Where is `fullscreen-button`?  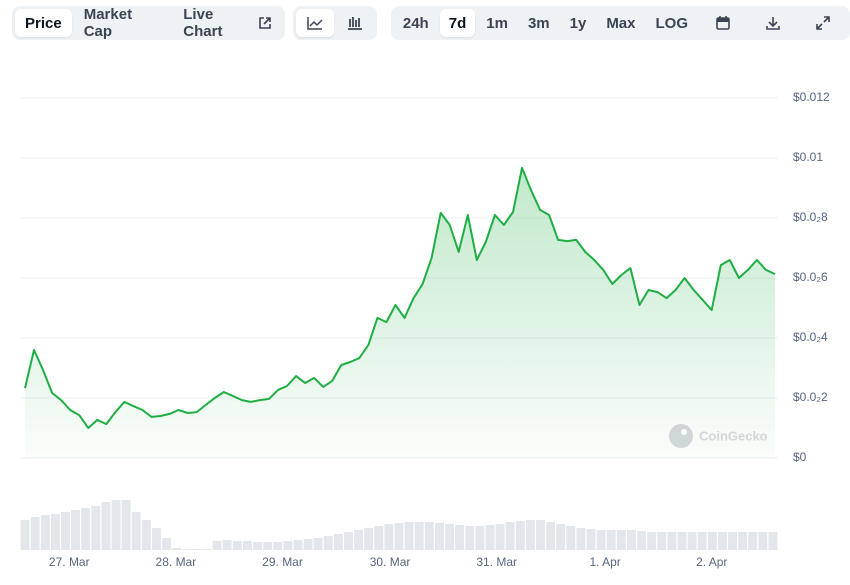
fullscreen-button is located at coordinates (823, 23).